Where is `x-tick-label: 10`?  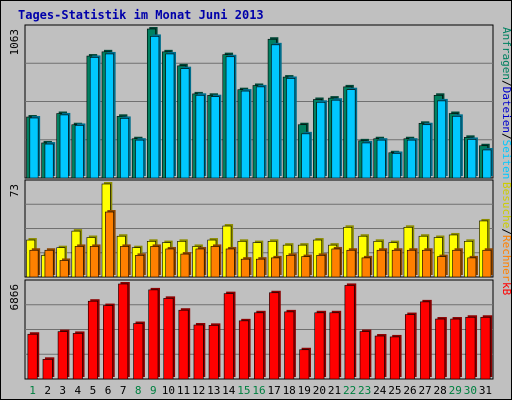 x-tick-label: 10 is located at coordinates (168, 390).